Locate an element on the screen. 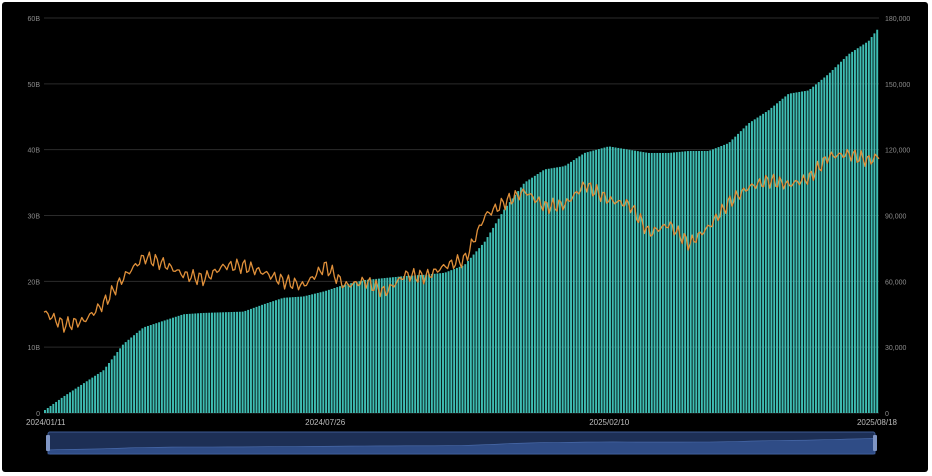  y-left-tick-label: 60B is located at coordinates (34, 19).